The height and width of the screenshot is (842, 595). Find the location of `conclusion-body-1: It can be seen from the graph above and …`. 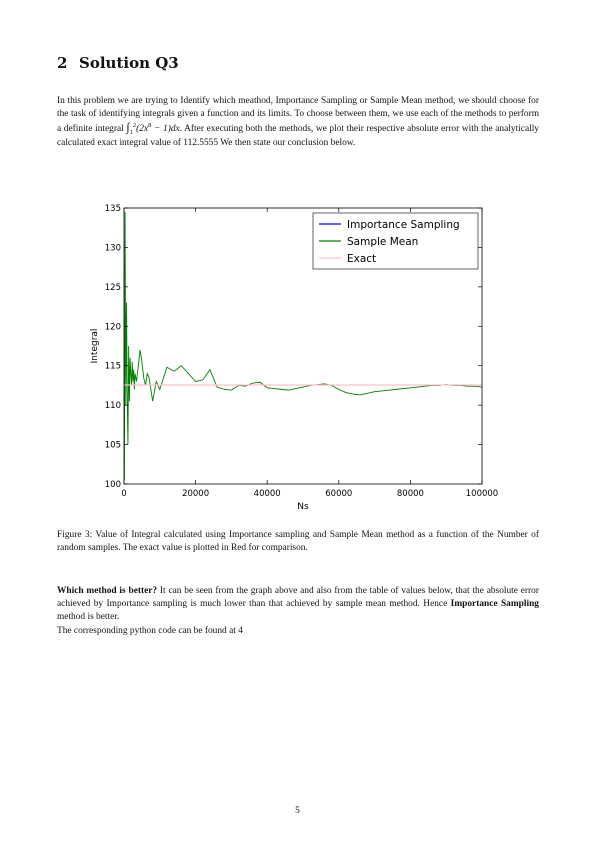

conclusion-body-1: It can be seen from the graph above and … is located at coordinates (298, 598).